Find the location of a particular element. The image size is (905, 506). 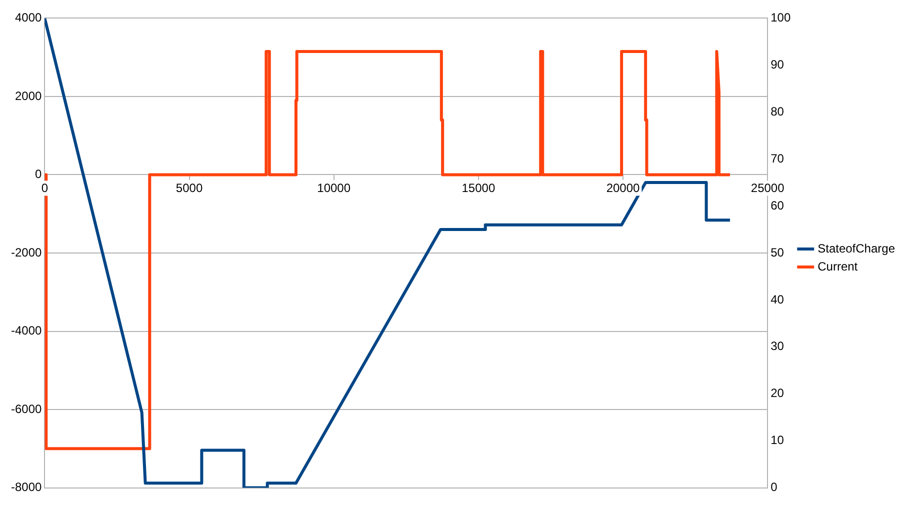

x-tick-label: 25000 is located at coordinates (767, 188).